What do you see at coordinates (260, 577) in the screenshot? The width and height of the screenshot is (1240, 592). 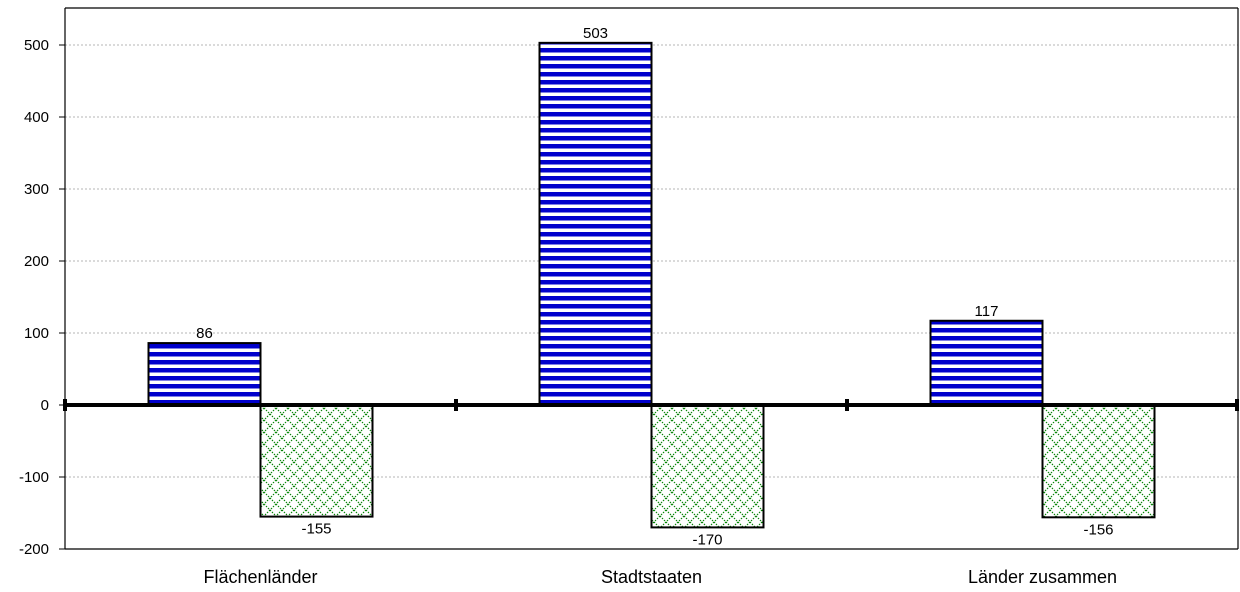 I see `x-category-label: Flächenländer` at bounding box center [260, 577].